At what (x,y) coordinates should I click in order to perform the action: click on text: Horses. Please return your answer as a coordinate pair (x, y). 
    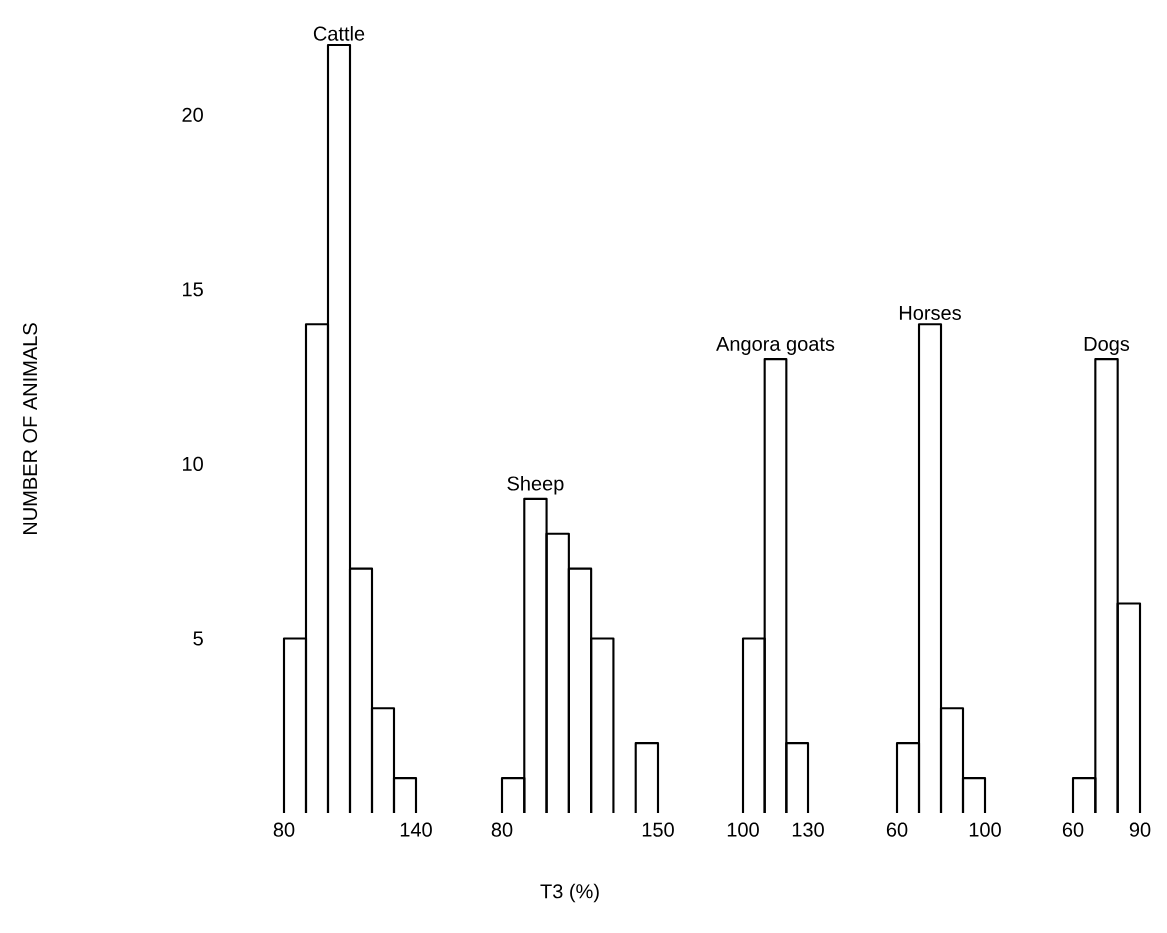
    Looking at the image, I should click on (930, 313).